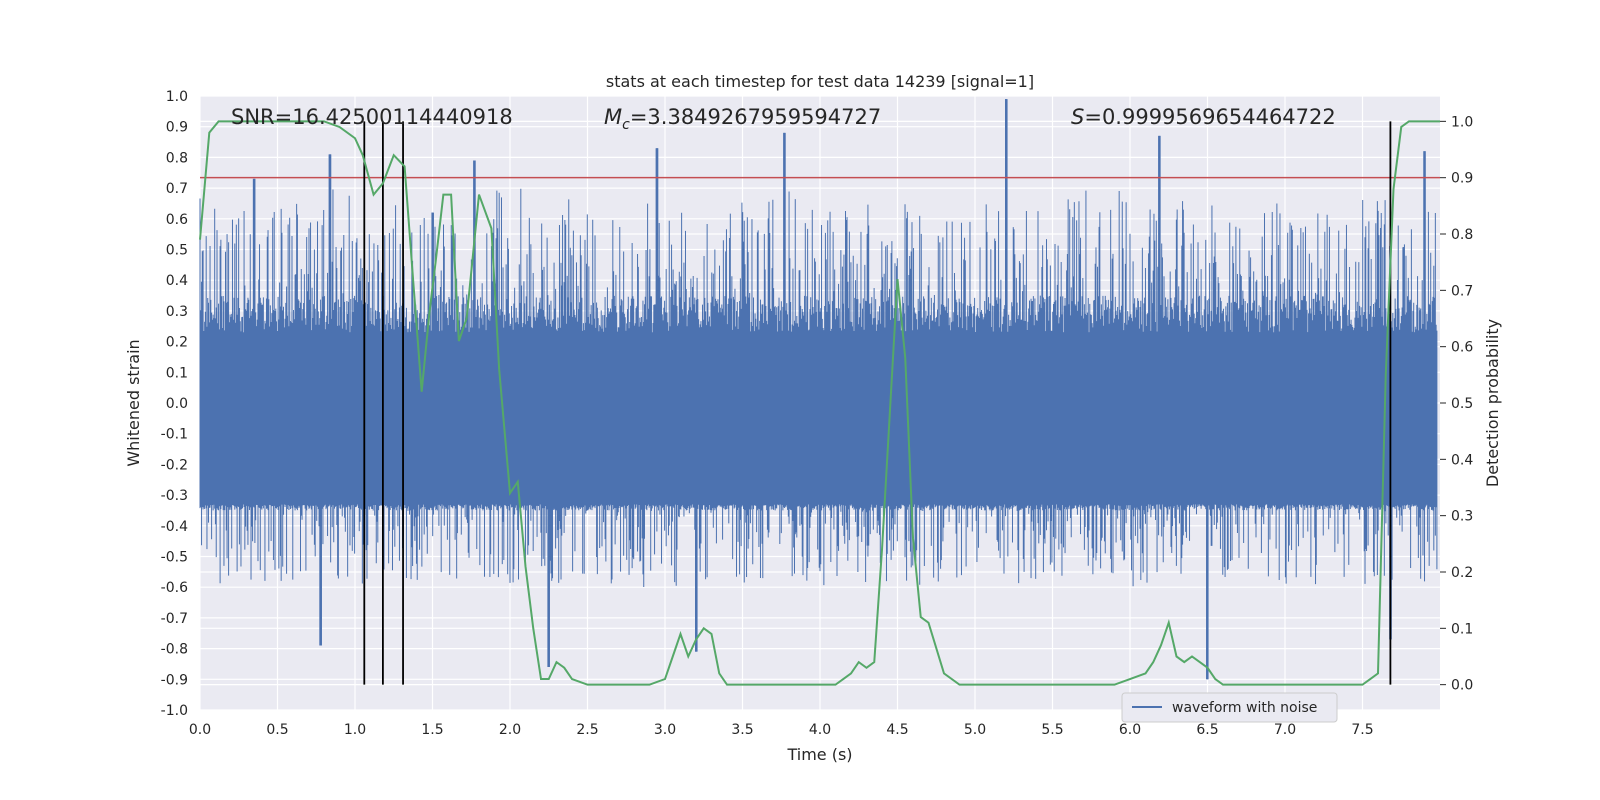 This screenshot has height=800, width=1600. What do you see at coordinates (174, 650) in the screenshot?
I see `y-tick-label: -0.8` at bounding box center [174, 650].